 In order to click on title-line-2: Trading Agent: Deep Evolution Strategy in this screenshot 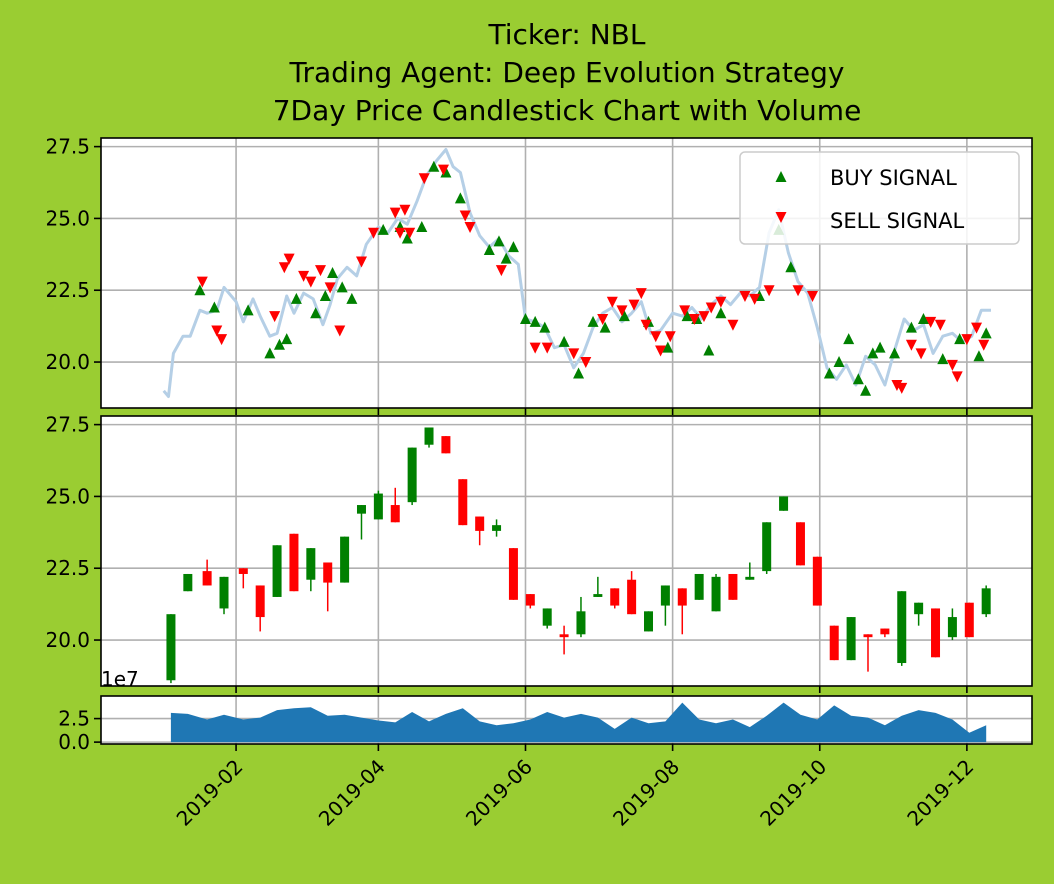, I will do `click(567, 72)`.